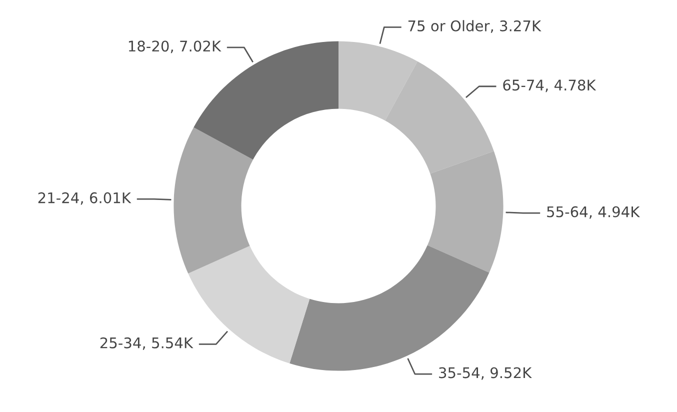 This screenshot has width=677, height=412. Describe the element at coordinates (549, 86) in the screenshot. I see `slice-label: 65-74, 4.78K` at that location.